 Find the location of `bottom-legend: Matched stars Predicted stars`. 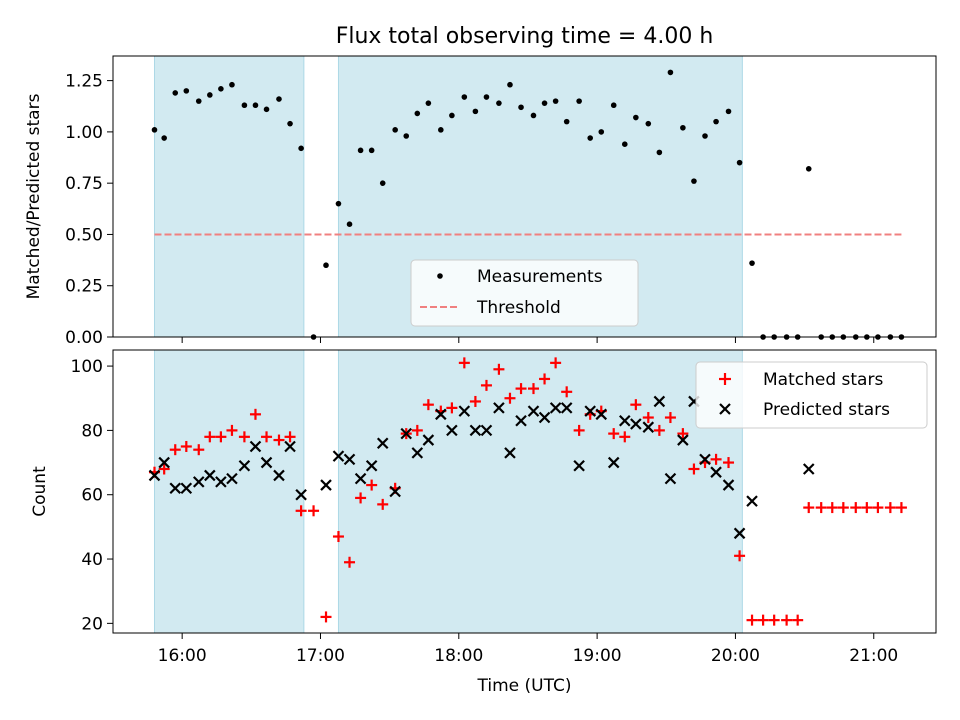

bottom-legend: Matched stars Predicted stars is located at coordinates (811, 395).